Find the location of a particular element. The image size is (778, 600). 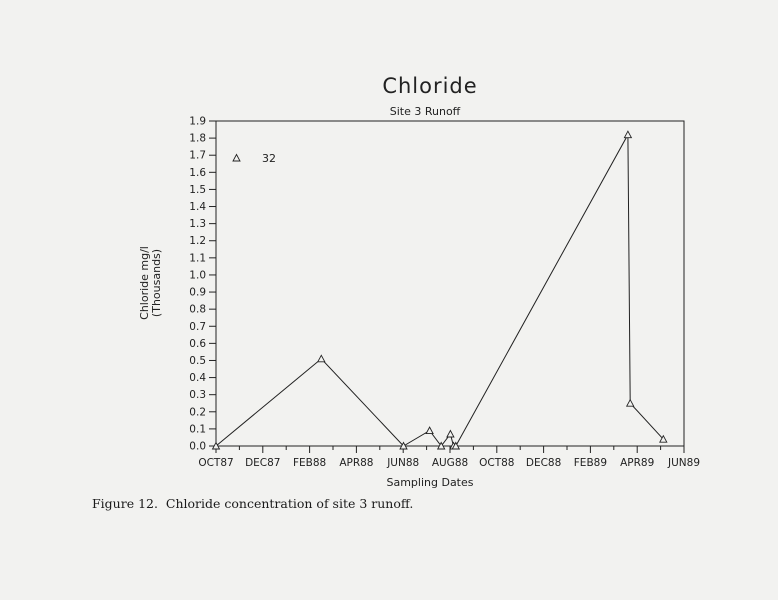

x-axis-label: Sampling Dates is located at coordinates (429, 482).